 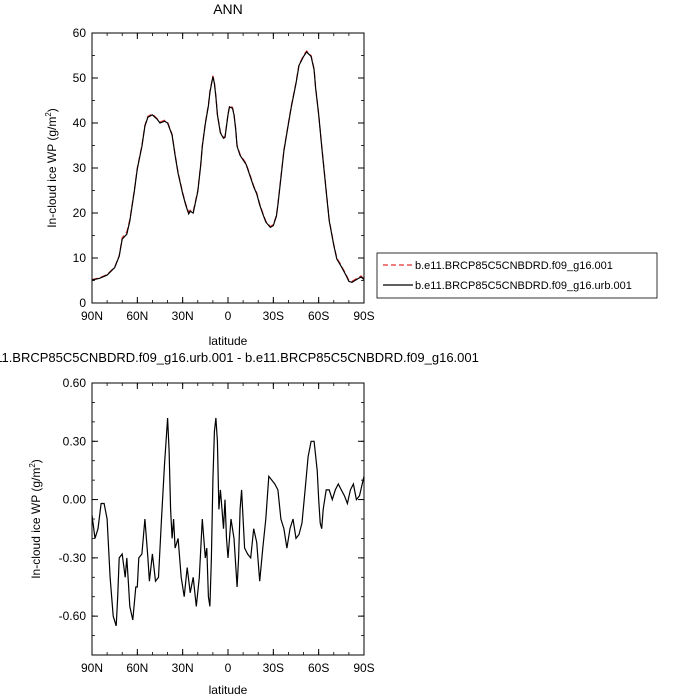 I want to click on top-x-tick-label: 60S, so click(x=318, y=316).